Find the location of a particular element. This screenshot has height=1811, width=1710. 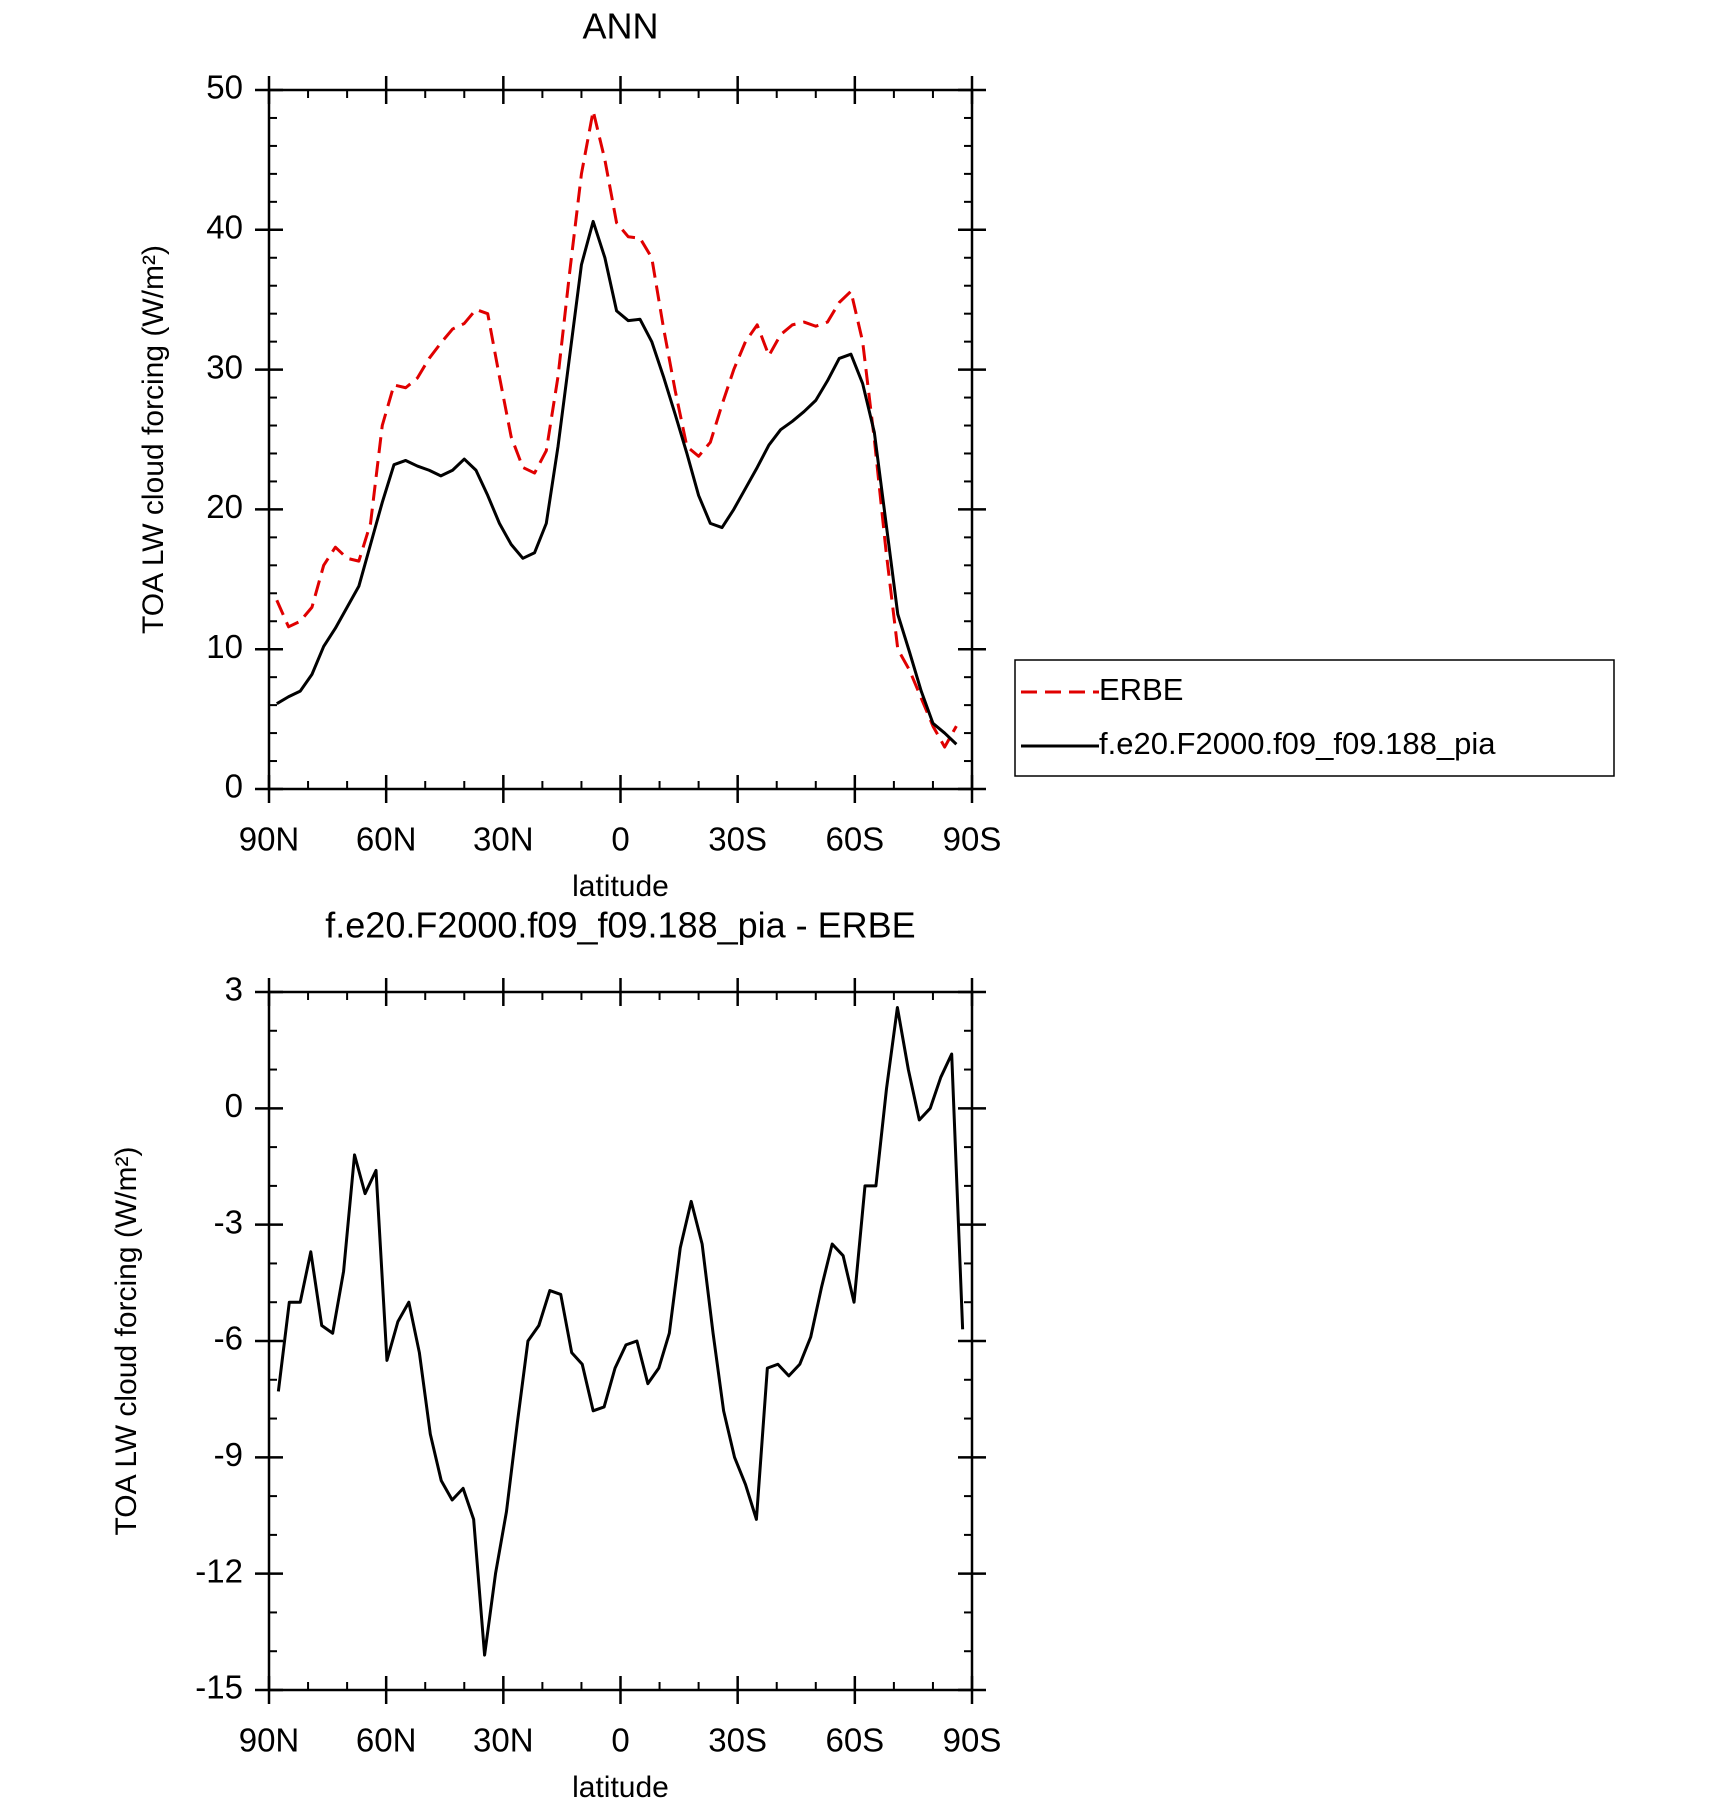

legend-box is located at coordinates (1314, 718).